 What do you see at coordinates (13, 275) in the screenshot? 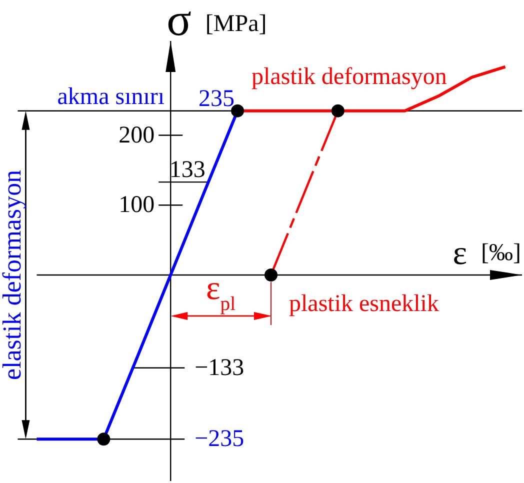
I see `text: elastik deformasyon` at bounding box center [13, 275].